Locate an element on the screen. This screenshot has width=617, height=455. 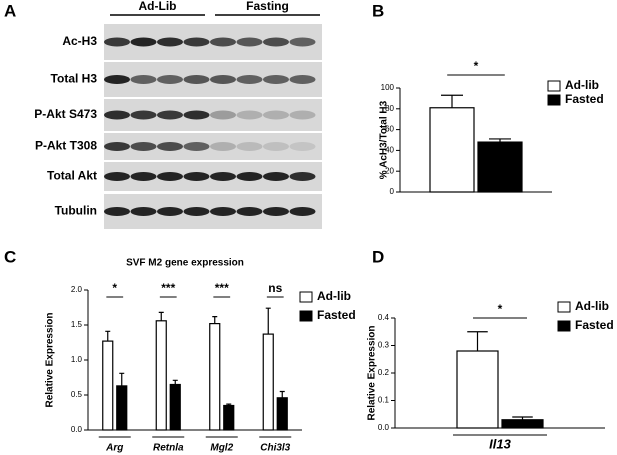
x-tick-label: Retnla is located at coordinates (168, 448).